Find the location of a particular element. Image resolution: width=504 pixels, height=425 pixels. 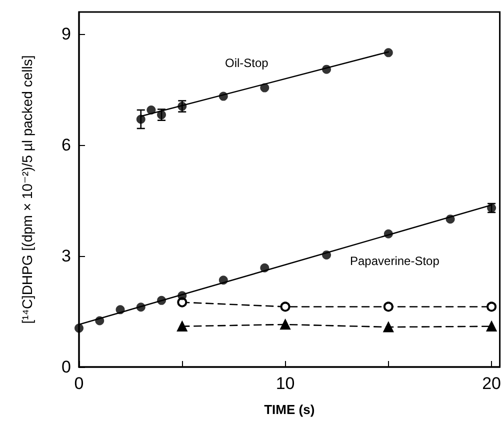

x-tick-label: 20 is located at coordinates (492, 383).